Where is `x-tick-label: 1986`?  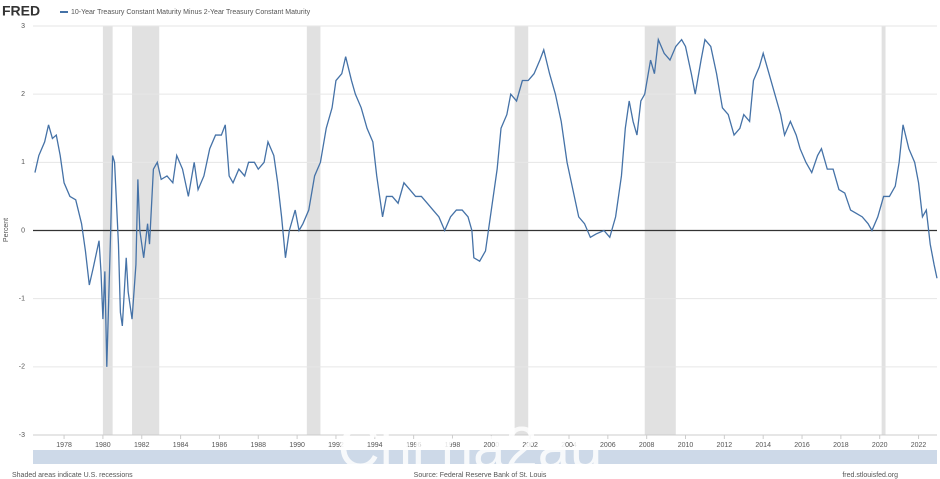
x-tick-label: 1986 is located at coordinates (220, 445).